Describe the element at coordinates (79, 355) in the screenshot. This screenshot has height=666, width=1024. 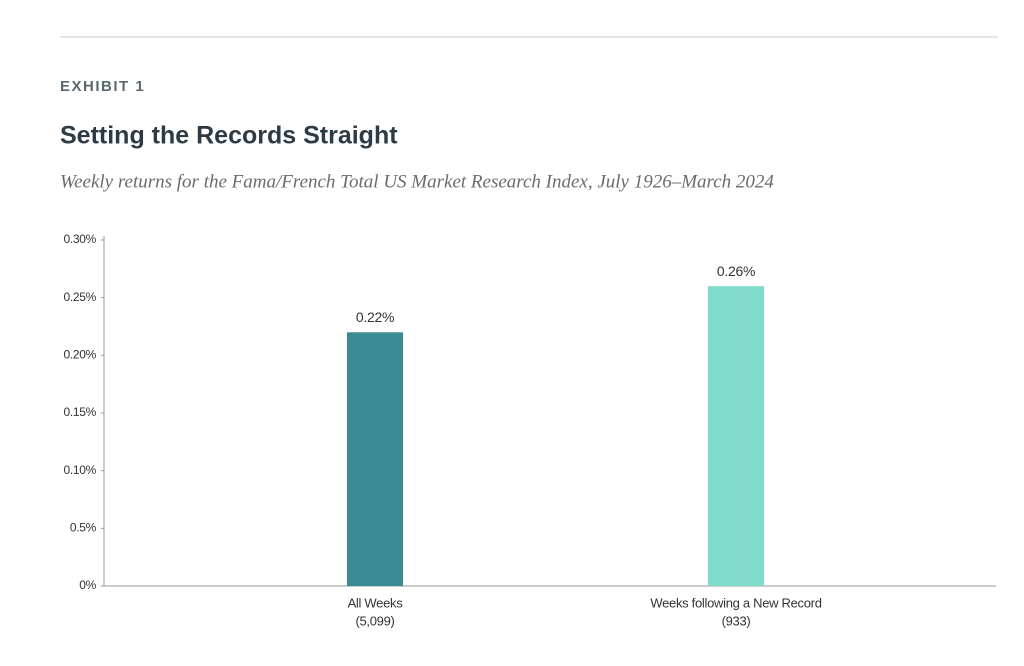
I see `y-tick-label: 0.20%` at that location.